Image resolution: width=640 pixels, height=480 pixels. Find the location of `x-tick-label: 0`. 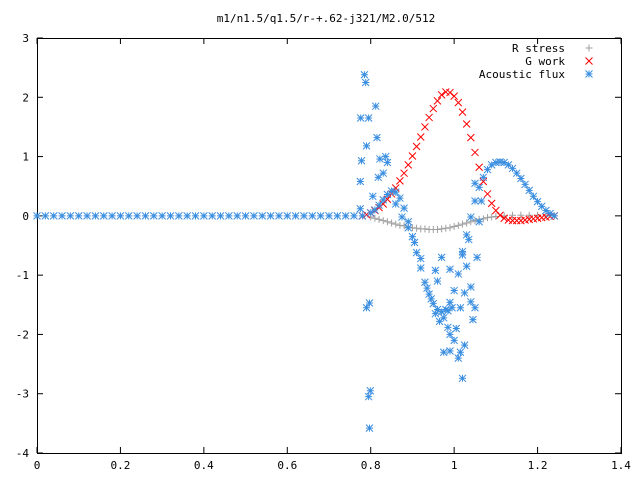

x-tick-label: 0 is located at coordinates (37, 465).